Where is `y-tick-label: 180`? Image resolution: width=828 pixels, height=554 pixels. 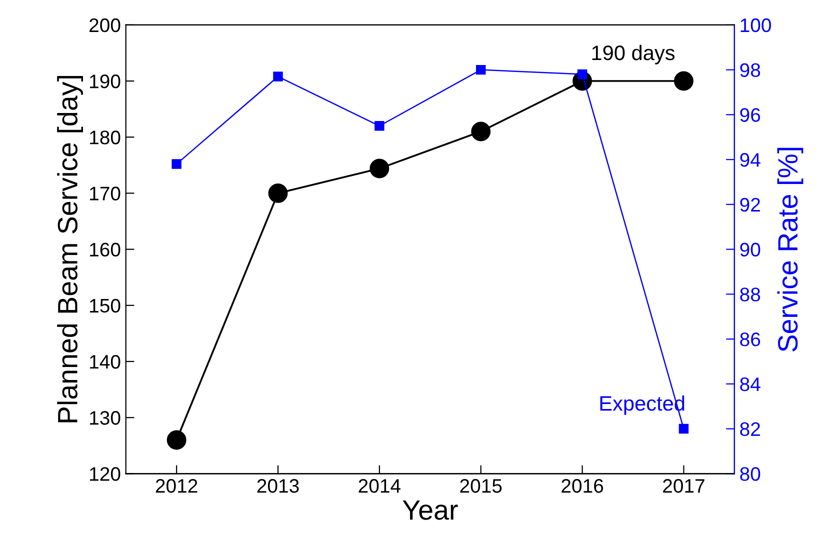
y-tick-label: 180 is located at coordinates (105, 137).